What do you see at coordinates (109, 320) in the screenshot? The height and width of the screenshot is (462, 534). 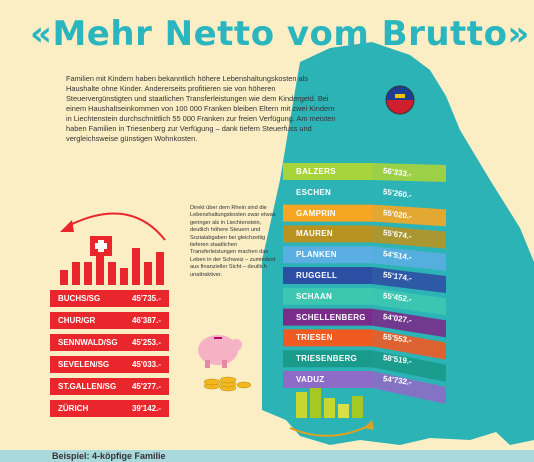 I see `swiss-row: CHUR/GR 46'387.-` at bounding box center [109, 320].